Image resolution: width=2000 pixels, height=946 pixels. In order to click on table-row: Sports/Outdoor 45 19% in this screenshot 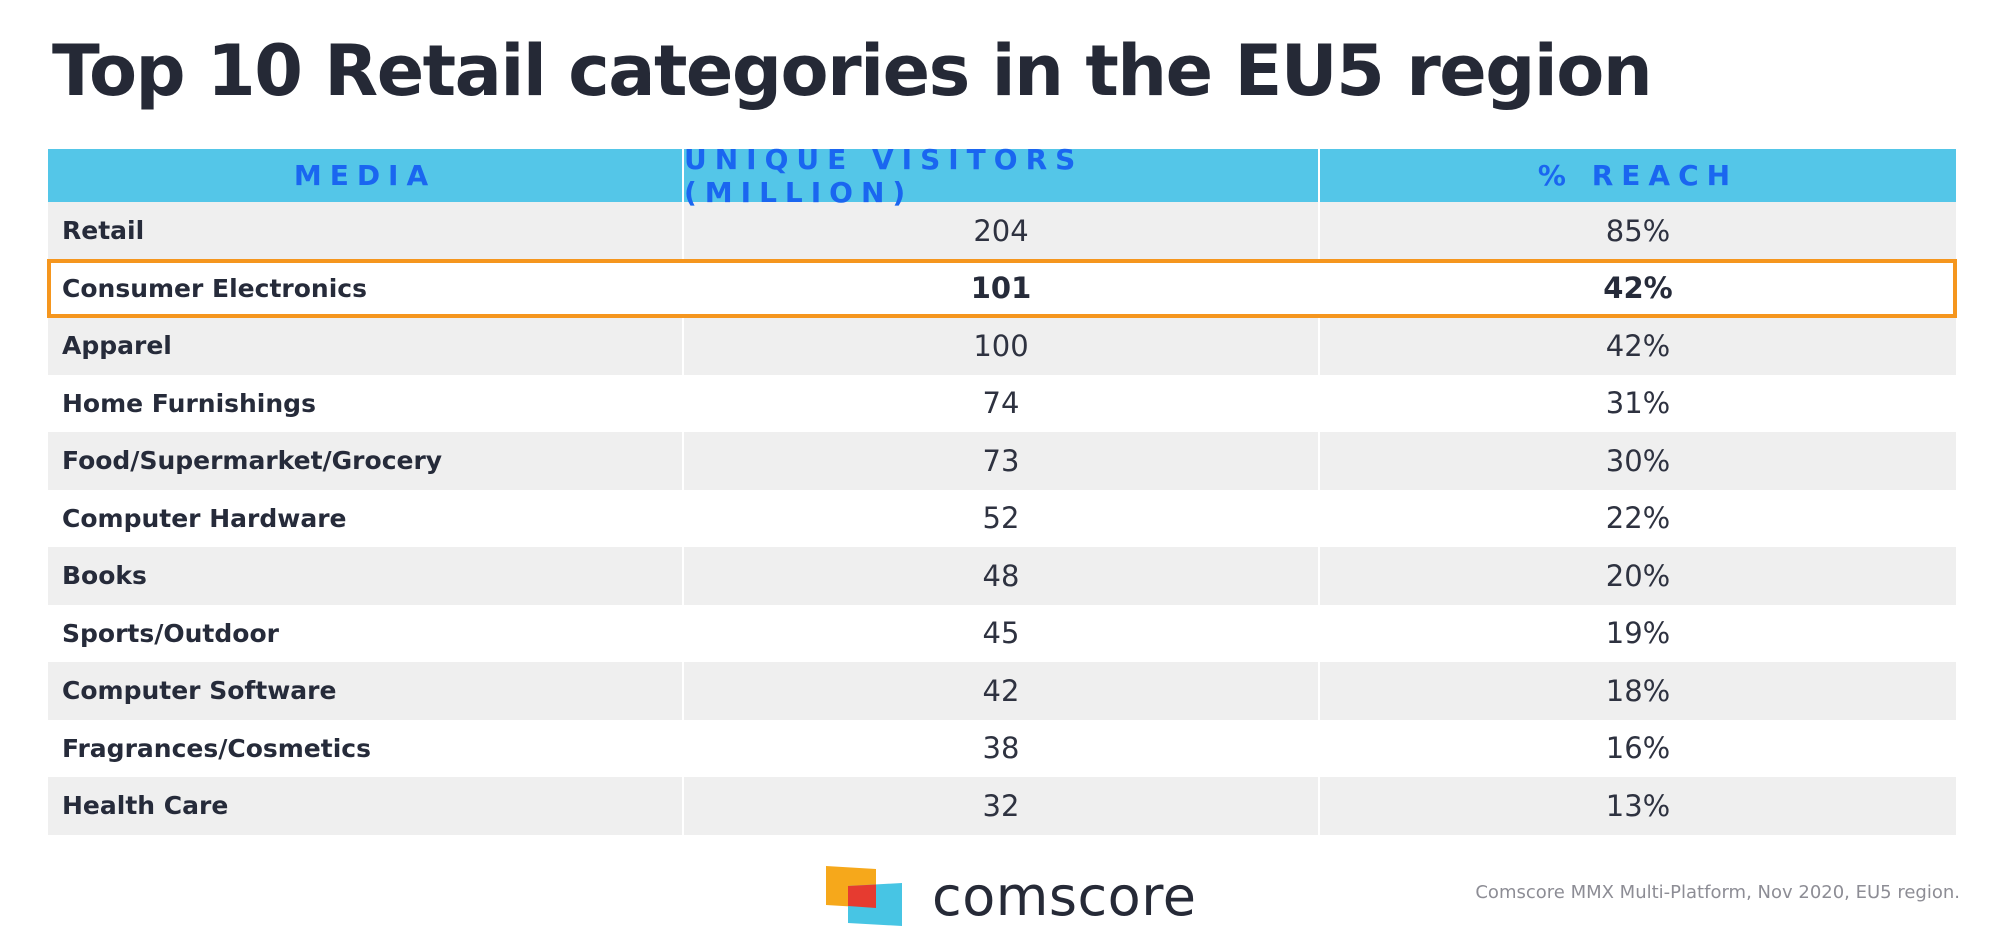, I will do `click(1002, 633)`.